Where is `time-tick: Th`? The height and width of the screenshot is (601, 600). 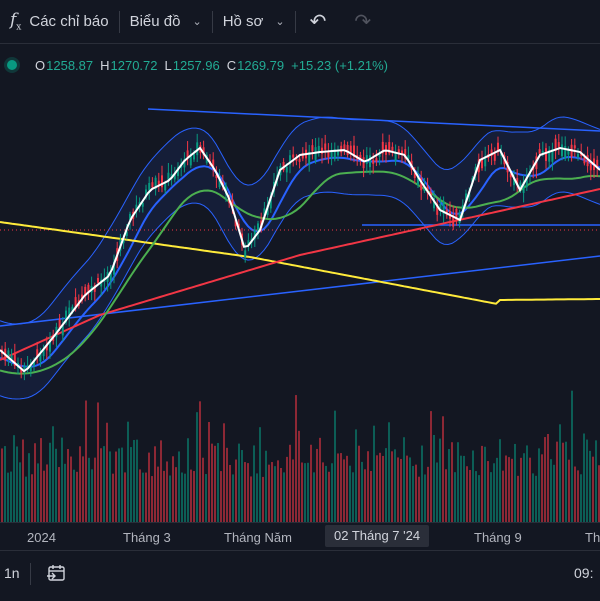 time-tick: Th is located at coordinates (592, 537).